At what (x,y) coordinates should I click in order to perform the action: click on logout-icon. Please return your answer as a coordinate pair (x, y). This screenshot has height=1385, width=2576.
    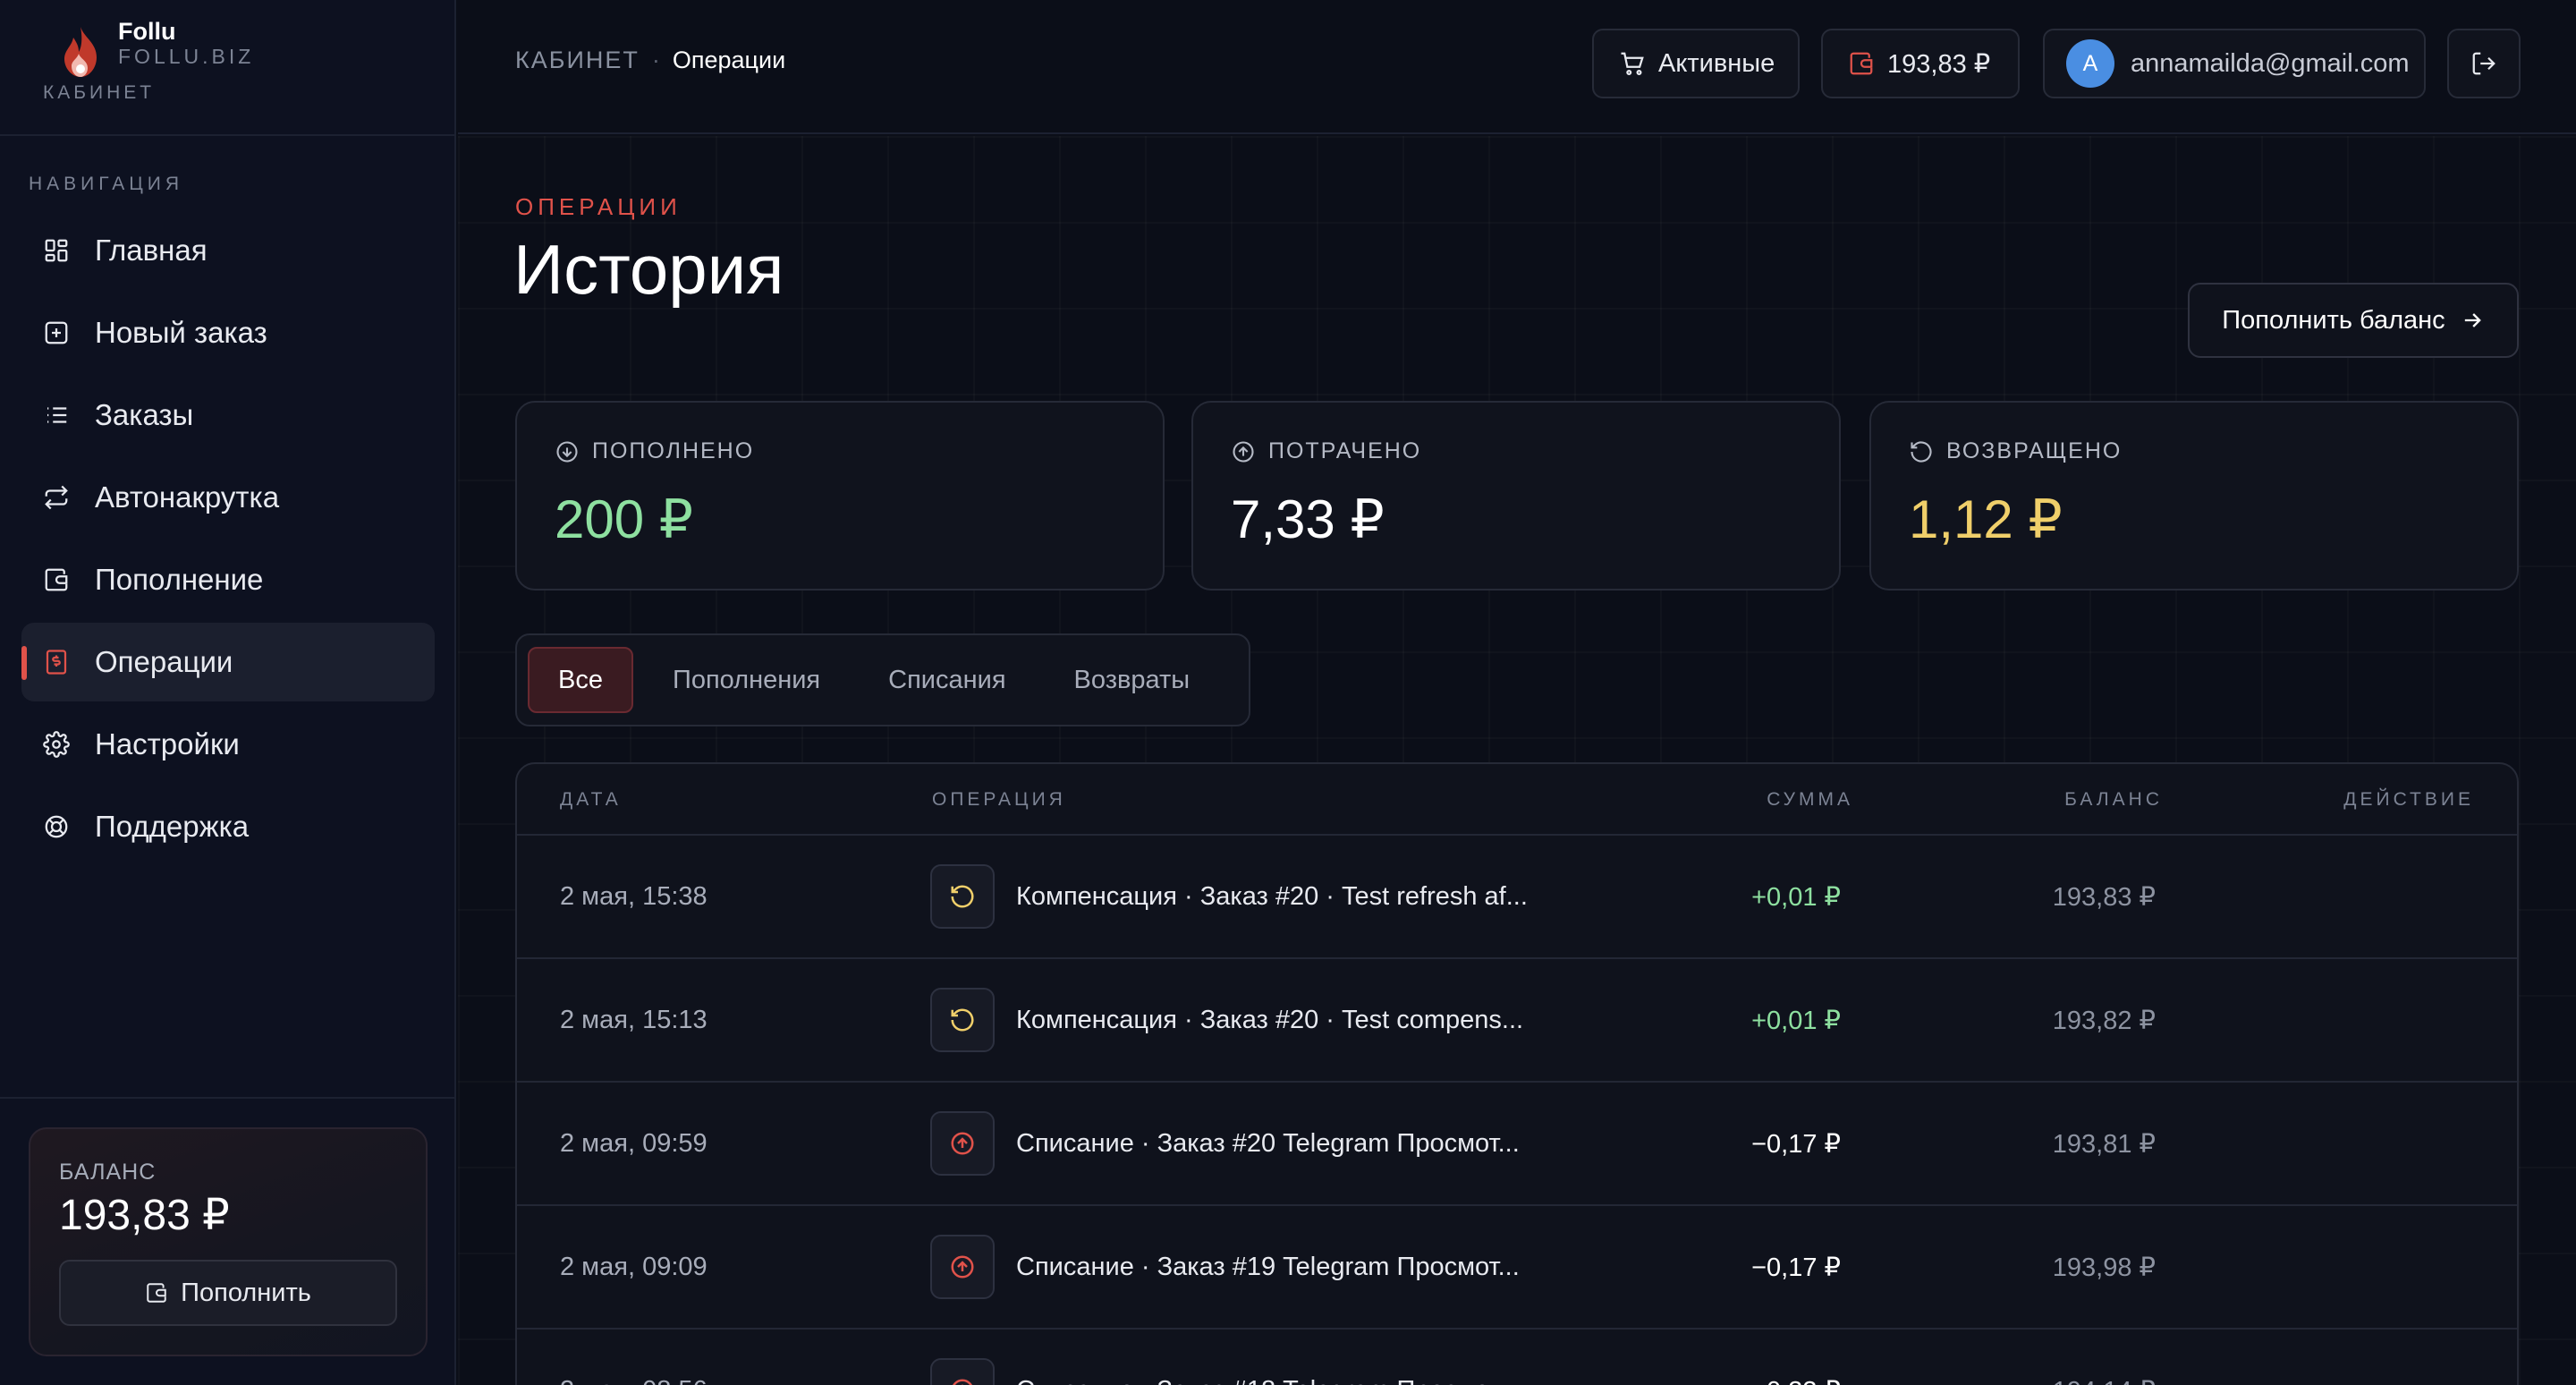
    Looking at the image, I should click on (2483, 63).